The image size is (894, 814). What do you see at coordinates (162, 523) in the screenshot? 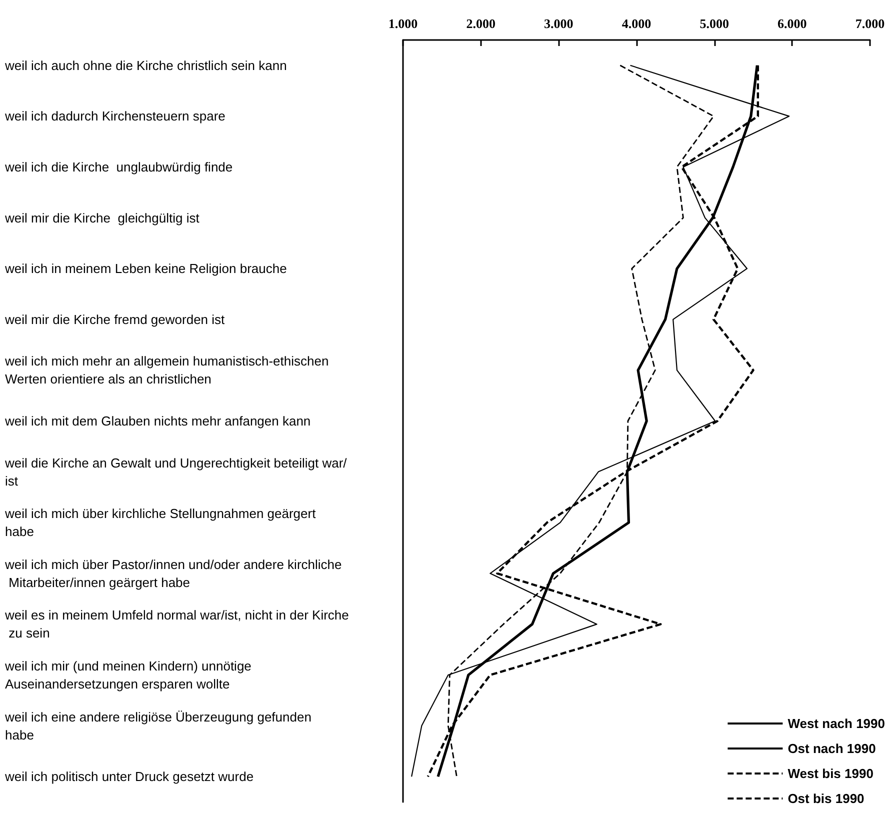
I see `y-tick-label: weil ich mich über kirchliche Stellungnahmen geärgert habe` at bounding box center [162, 523].